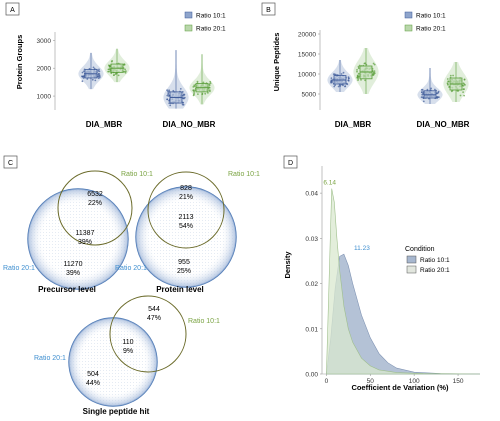 Image resolution: width=500 pixels, height=421 pixels. I want to click on y-tick-label: 5000, so click(309, 95).